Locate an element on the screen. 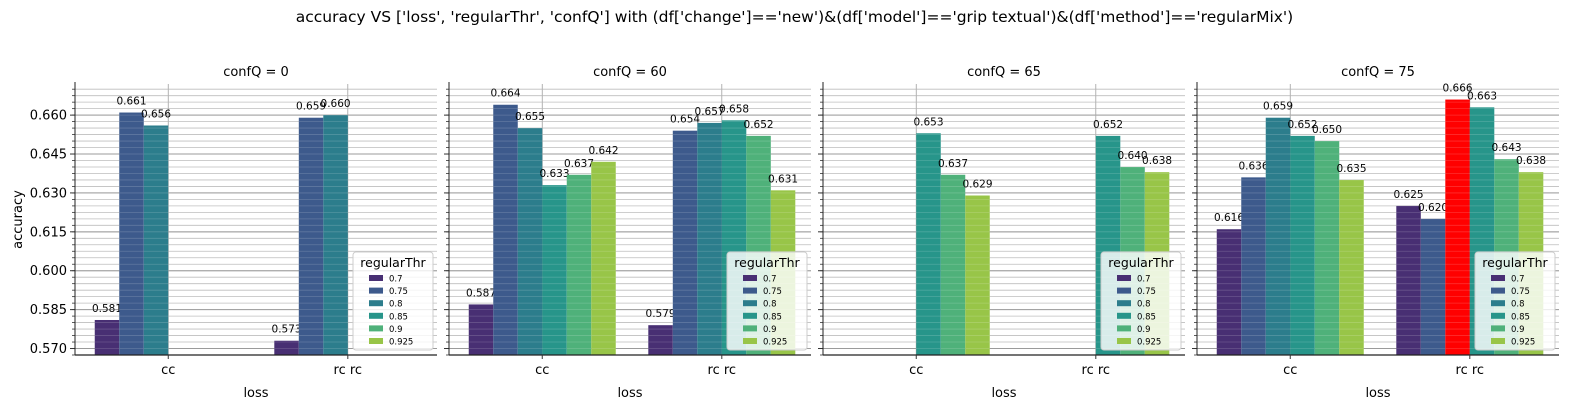  bar-value-label: 0.579 is located at coordinates (661, 314).